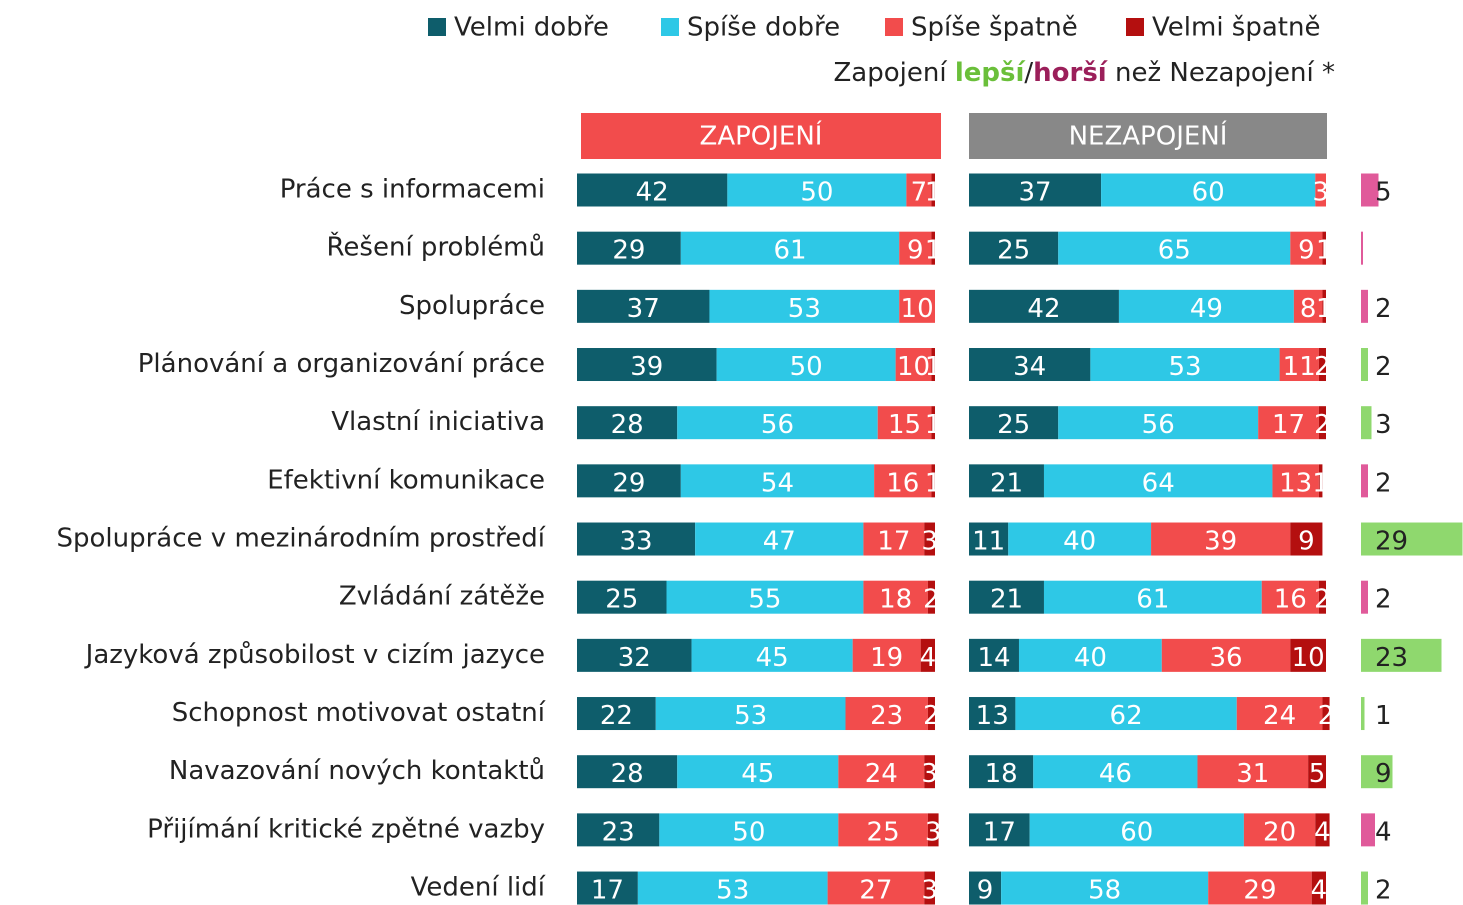 The height and width of the screenshot is (905, 1463). Describe the element at coordinates (607, 890) in the screenshot. I see `data-label: 17` at that location.